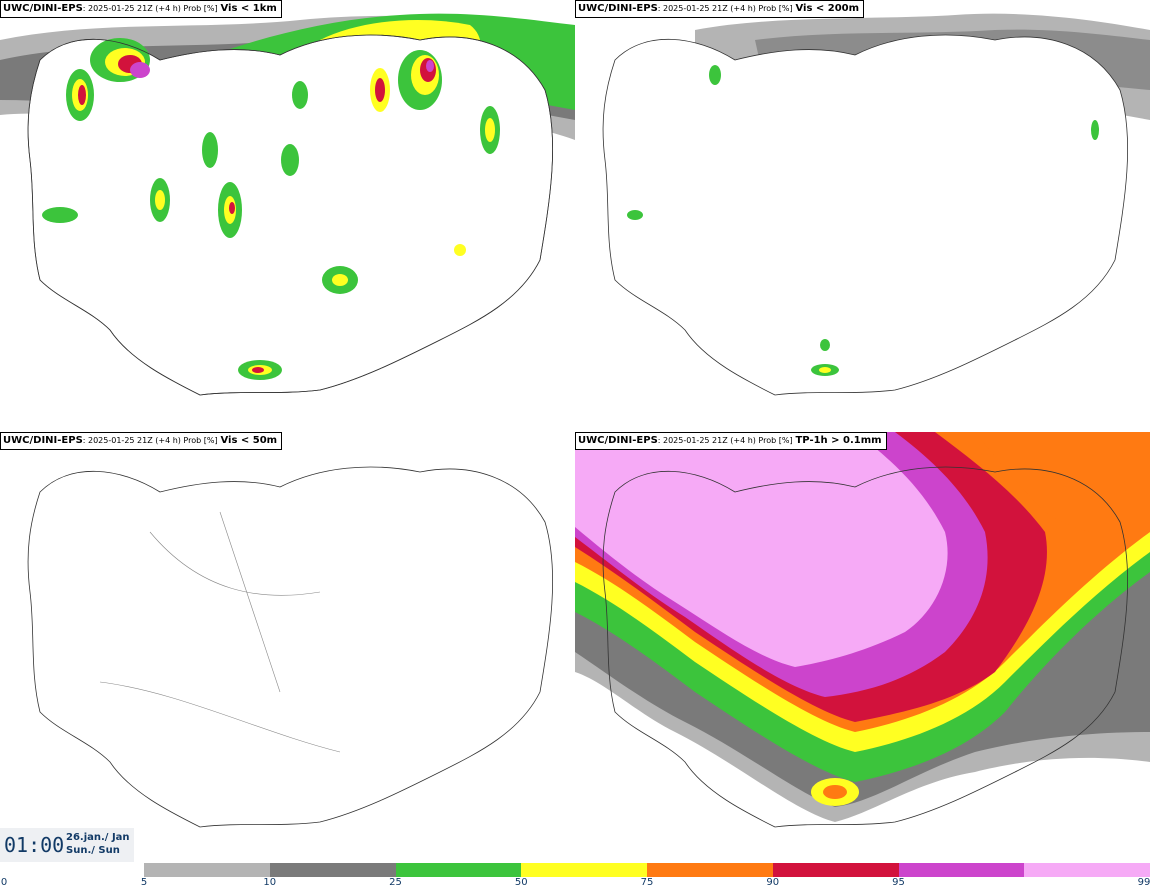  I want to click on legend-tick-label: 75, so click(647, 882).